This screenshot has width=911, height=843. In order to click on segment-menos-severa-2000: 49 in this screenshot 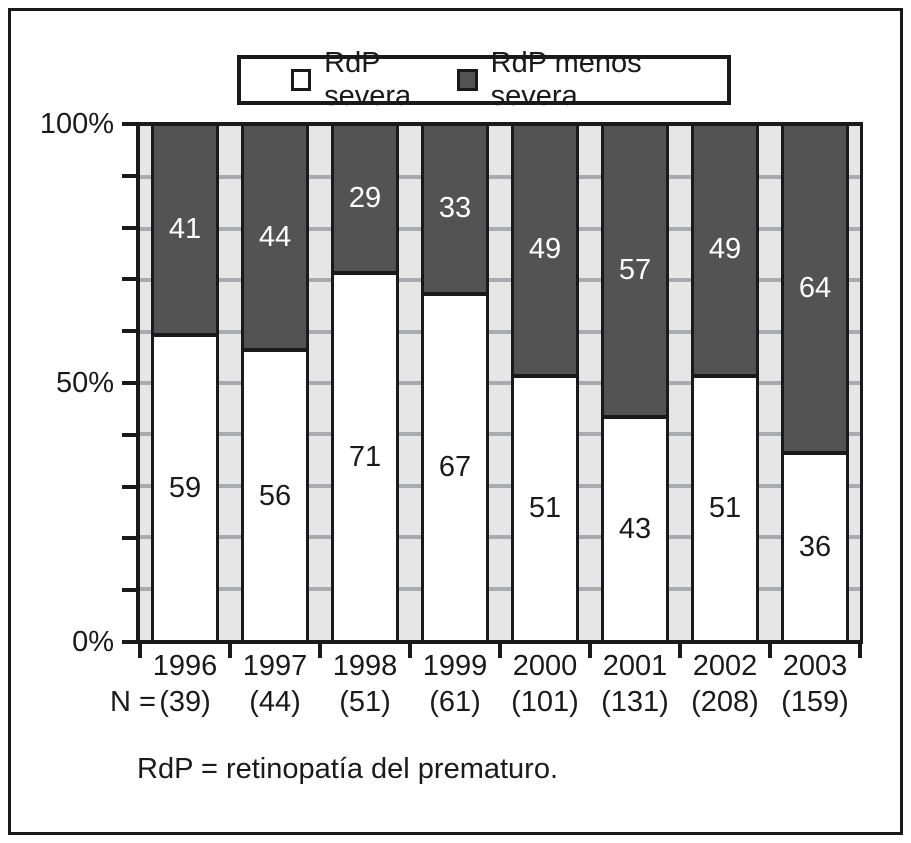, I will do `click(545, 252)`.